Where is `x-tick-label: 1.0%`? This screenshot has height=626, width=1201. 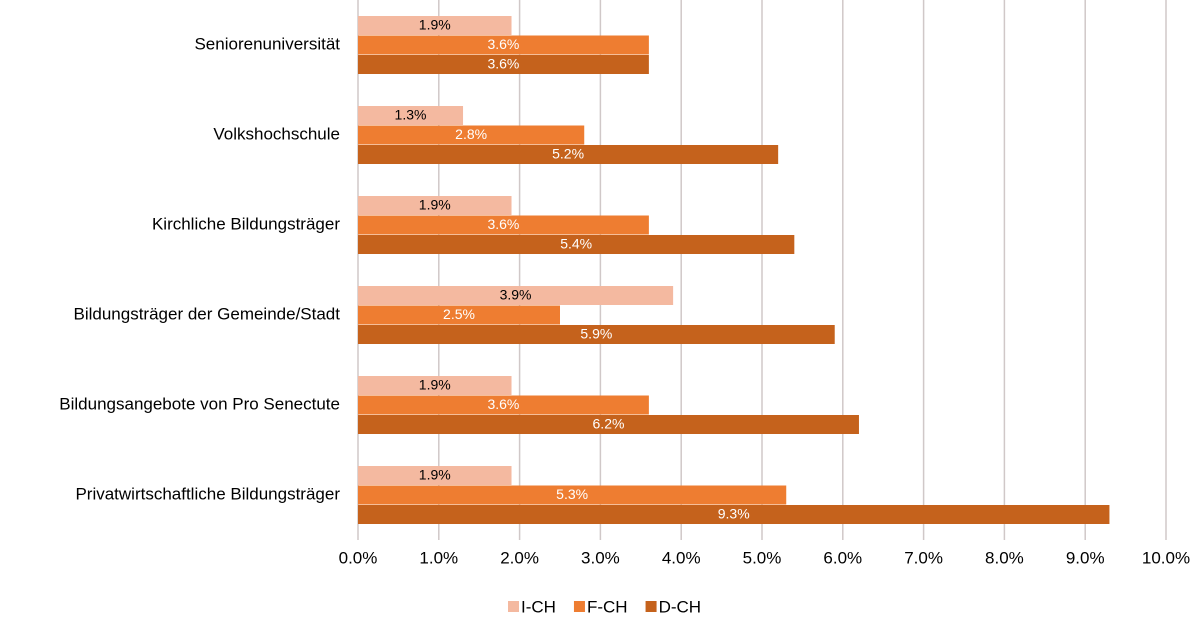
x-tick-label: 1.0% is located at coordinates (438, 557).